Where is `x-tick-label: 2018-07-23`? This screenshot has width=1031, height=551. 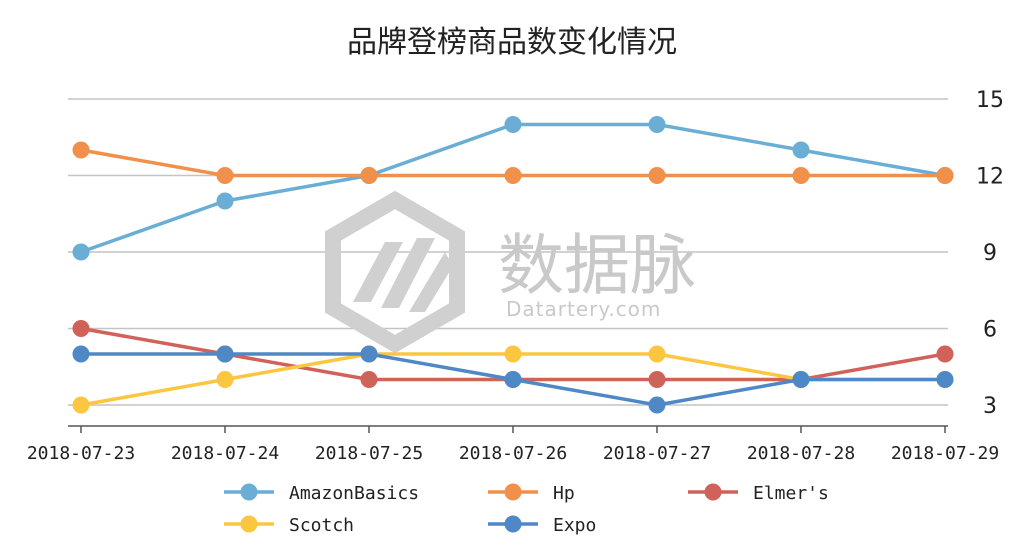
x-tick-label: 2018-07-23 is located at coordinates (81, 453).